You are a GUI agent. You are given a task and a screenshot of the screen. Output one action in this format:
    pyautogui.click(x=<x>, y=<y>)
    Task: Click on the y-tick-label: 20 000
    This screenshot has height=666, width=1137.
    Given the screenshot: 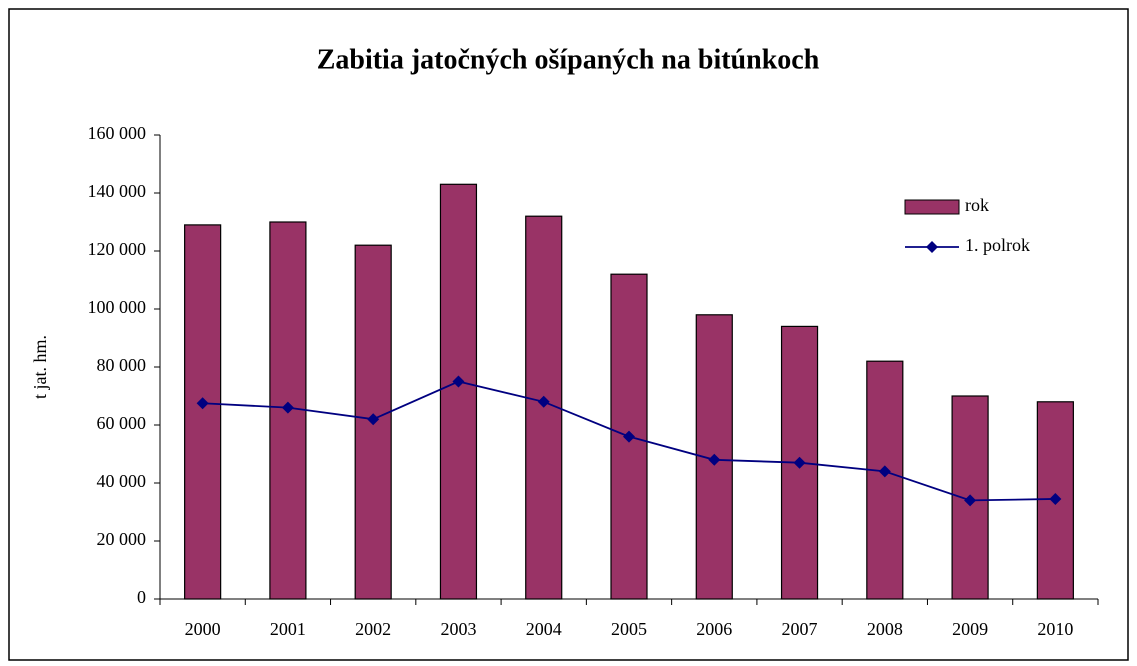 What is the action you would take?
    pyautogui.click(x=122, y=539)
    